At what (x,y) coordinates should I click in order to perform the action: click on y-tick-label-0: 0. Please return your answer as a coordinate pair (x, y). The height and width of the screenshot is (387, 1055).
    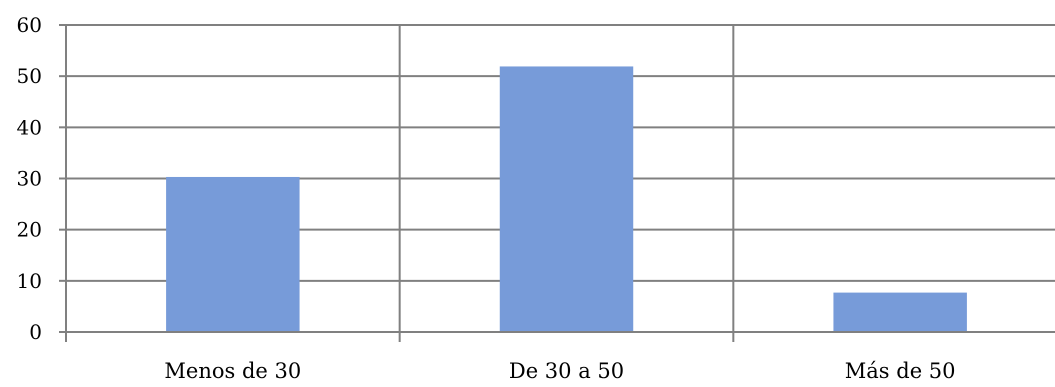
    Looking at the image, I should click on (35, 332).